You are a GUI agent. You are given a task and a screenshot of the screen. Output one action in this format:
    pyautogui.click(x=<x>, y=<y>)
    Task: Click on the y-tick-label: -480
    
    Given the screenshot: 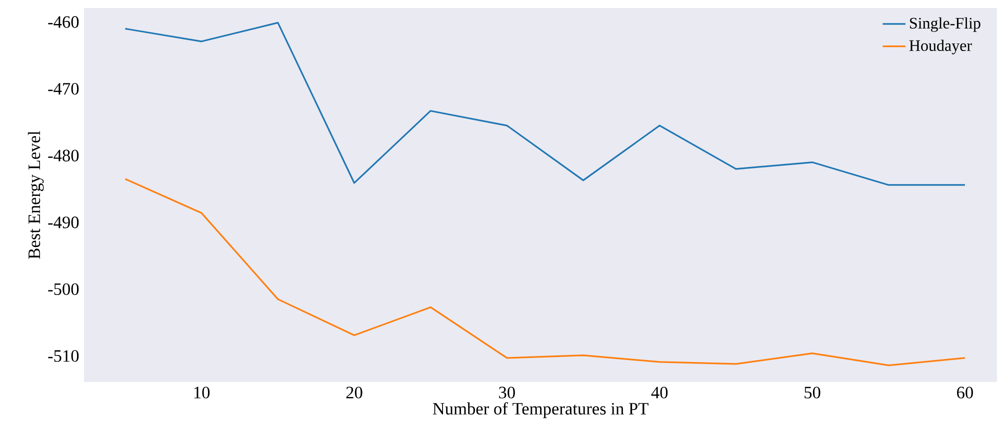 What is the action you would take?
    pyautogui.click(x=63, y=156)
    